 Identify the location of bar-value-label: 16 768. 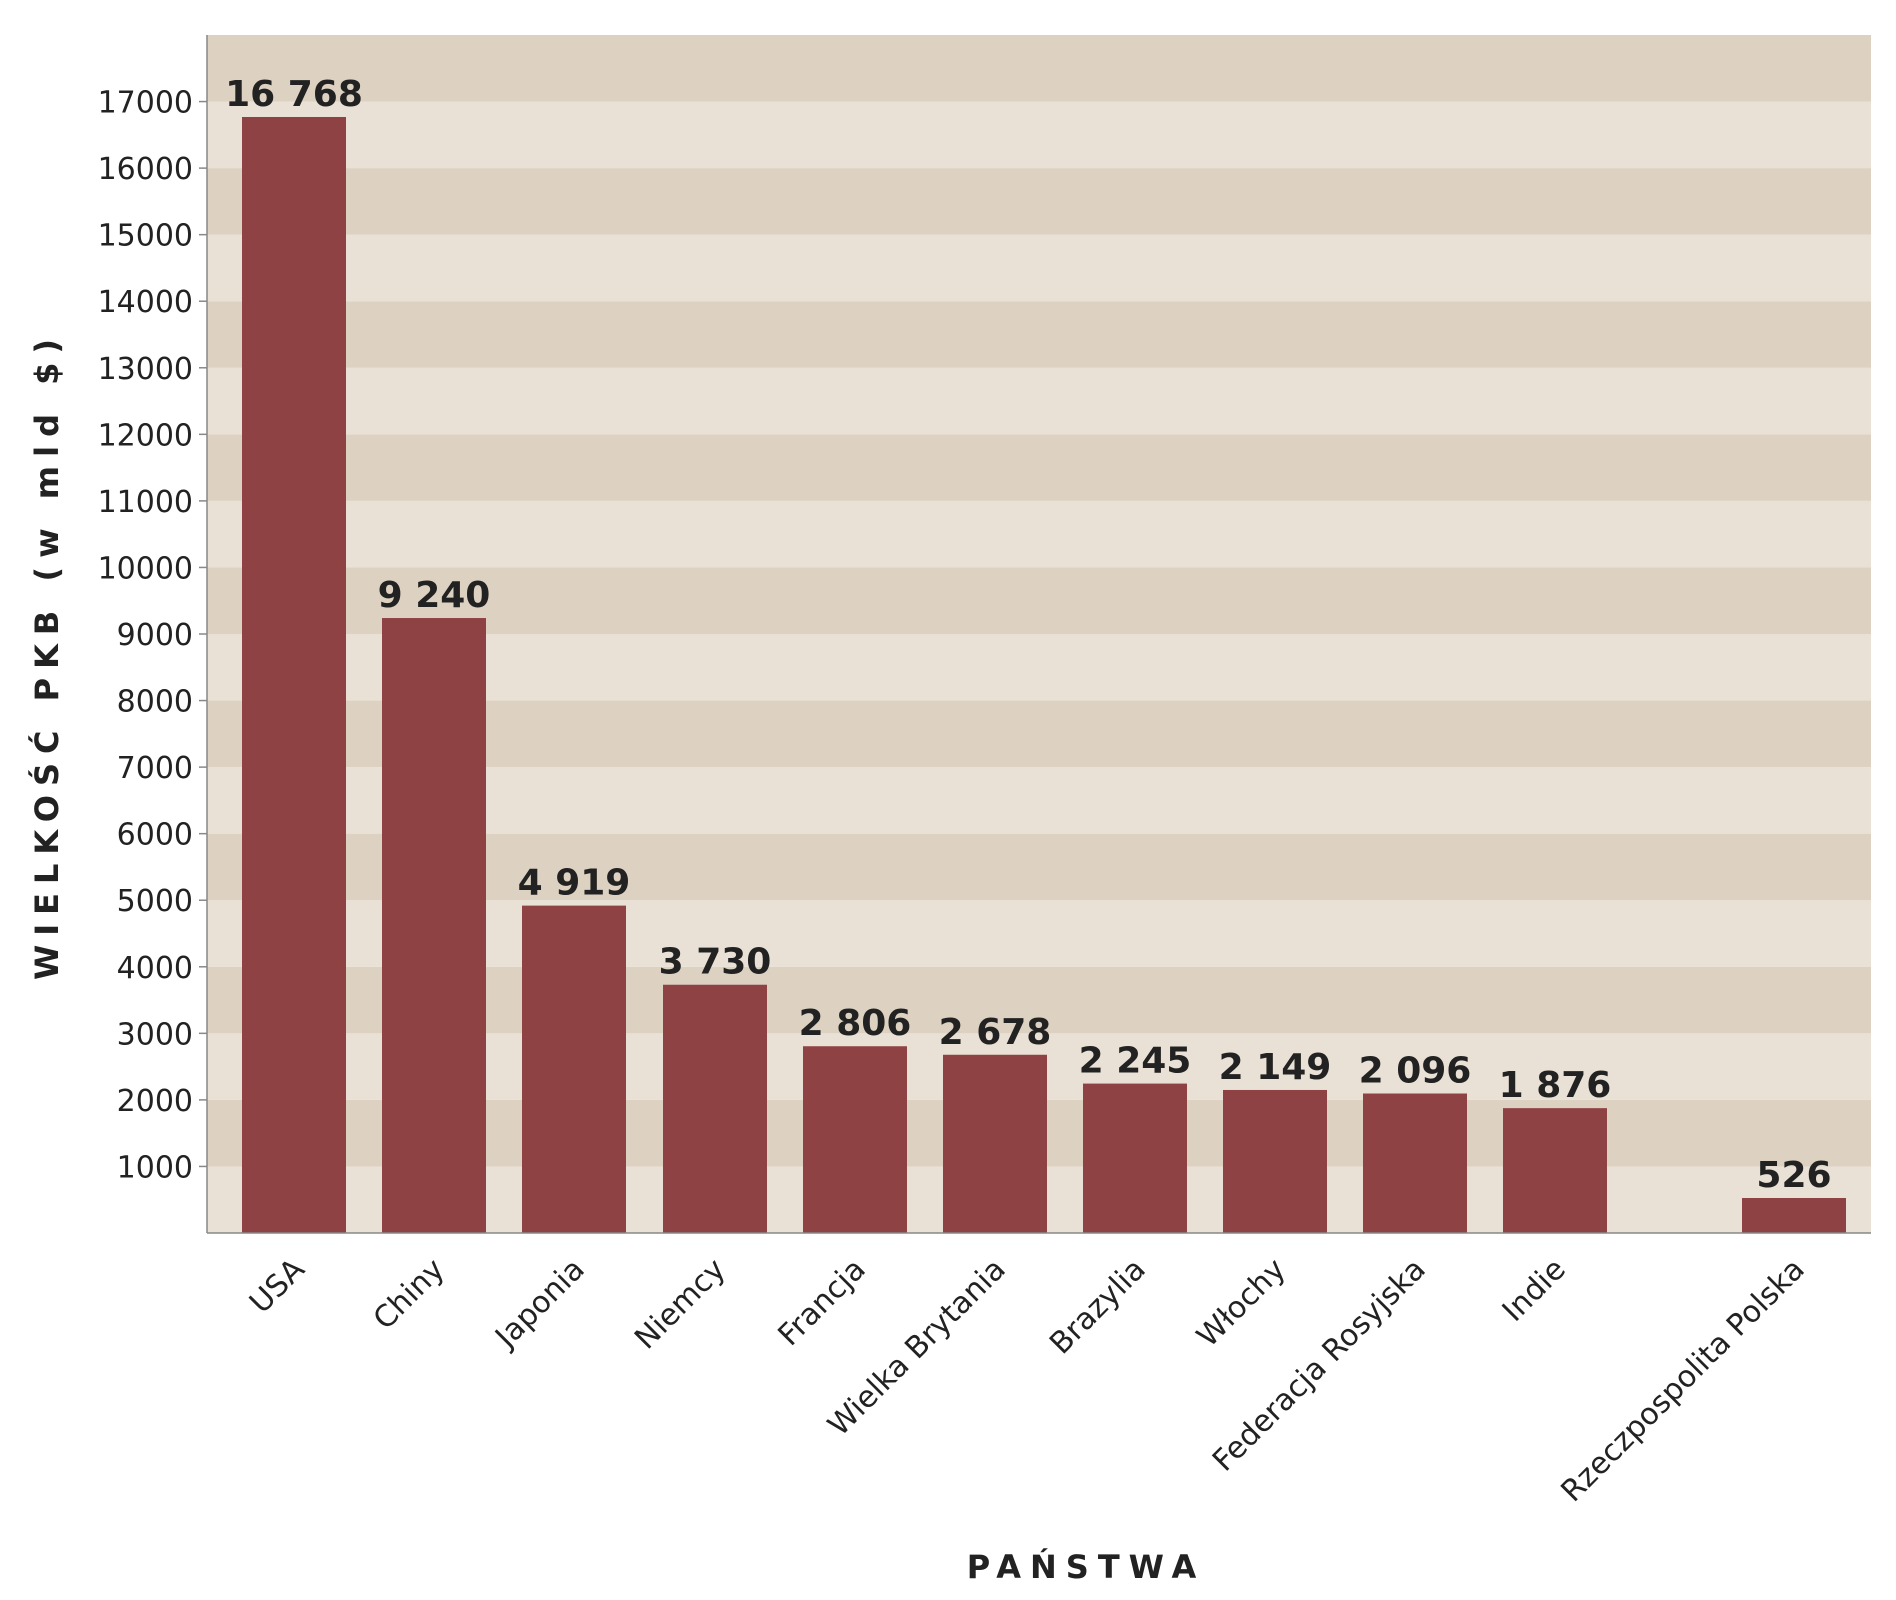
(294, 94).